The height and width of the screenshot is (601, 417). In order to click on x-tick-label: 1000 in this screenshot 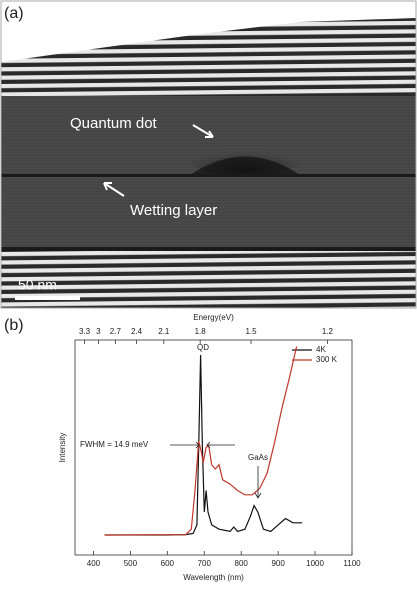, I will do `click(315, 563)`.